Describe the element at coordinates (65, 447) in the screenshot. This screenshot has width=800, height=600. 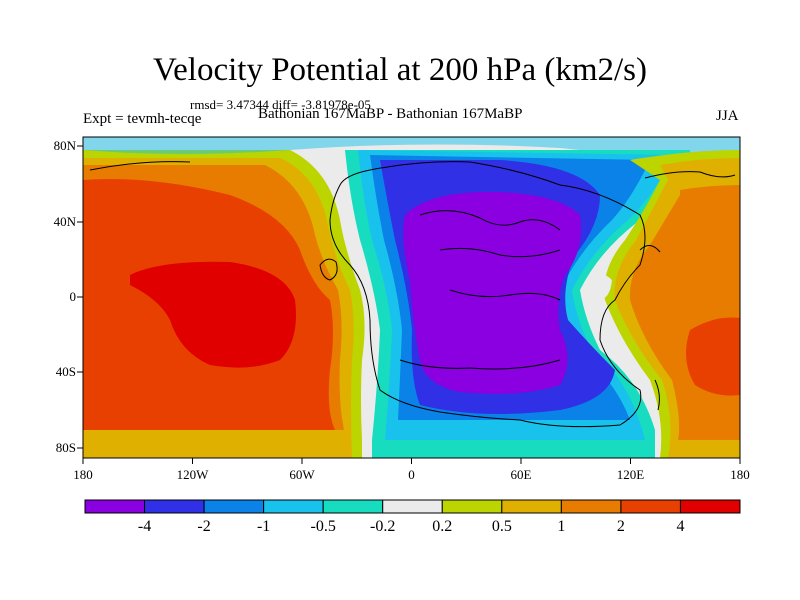
I see `y-tick-label: 80S` at that location.